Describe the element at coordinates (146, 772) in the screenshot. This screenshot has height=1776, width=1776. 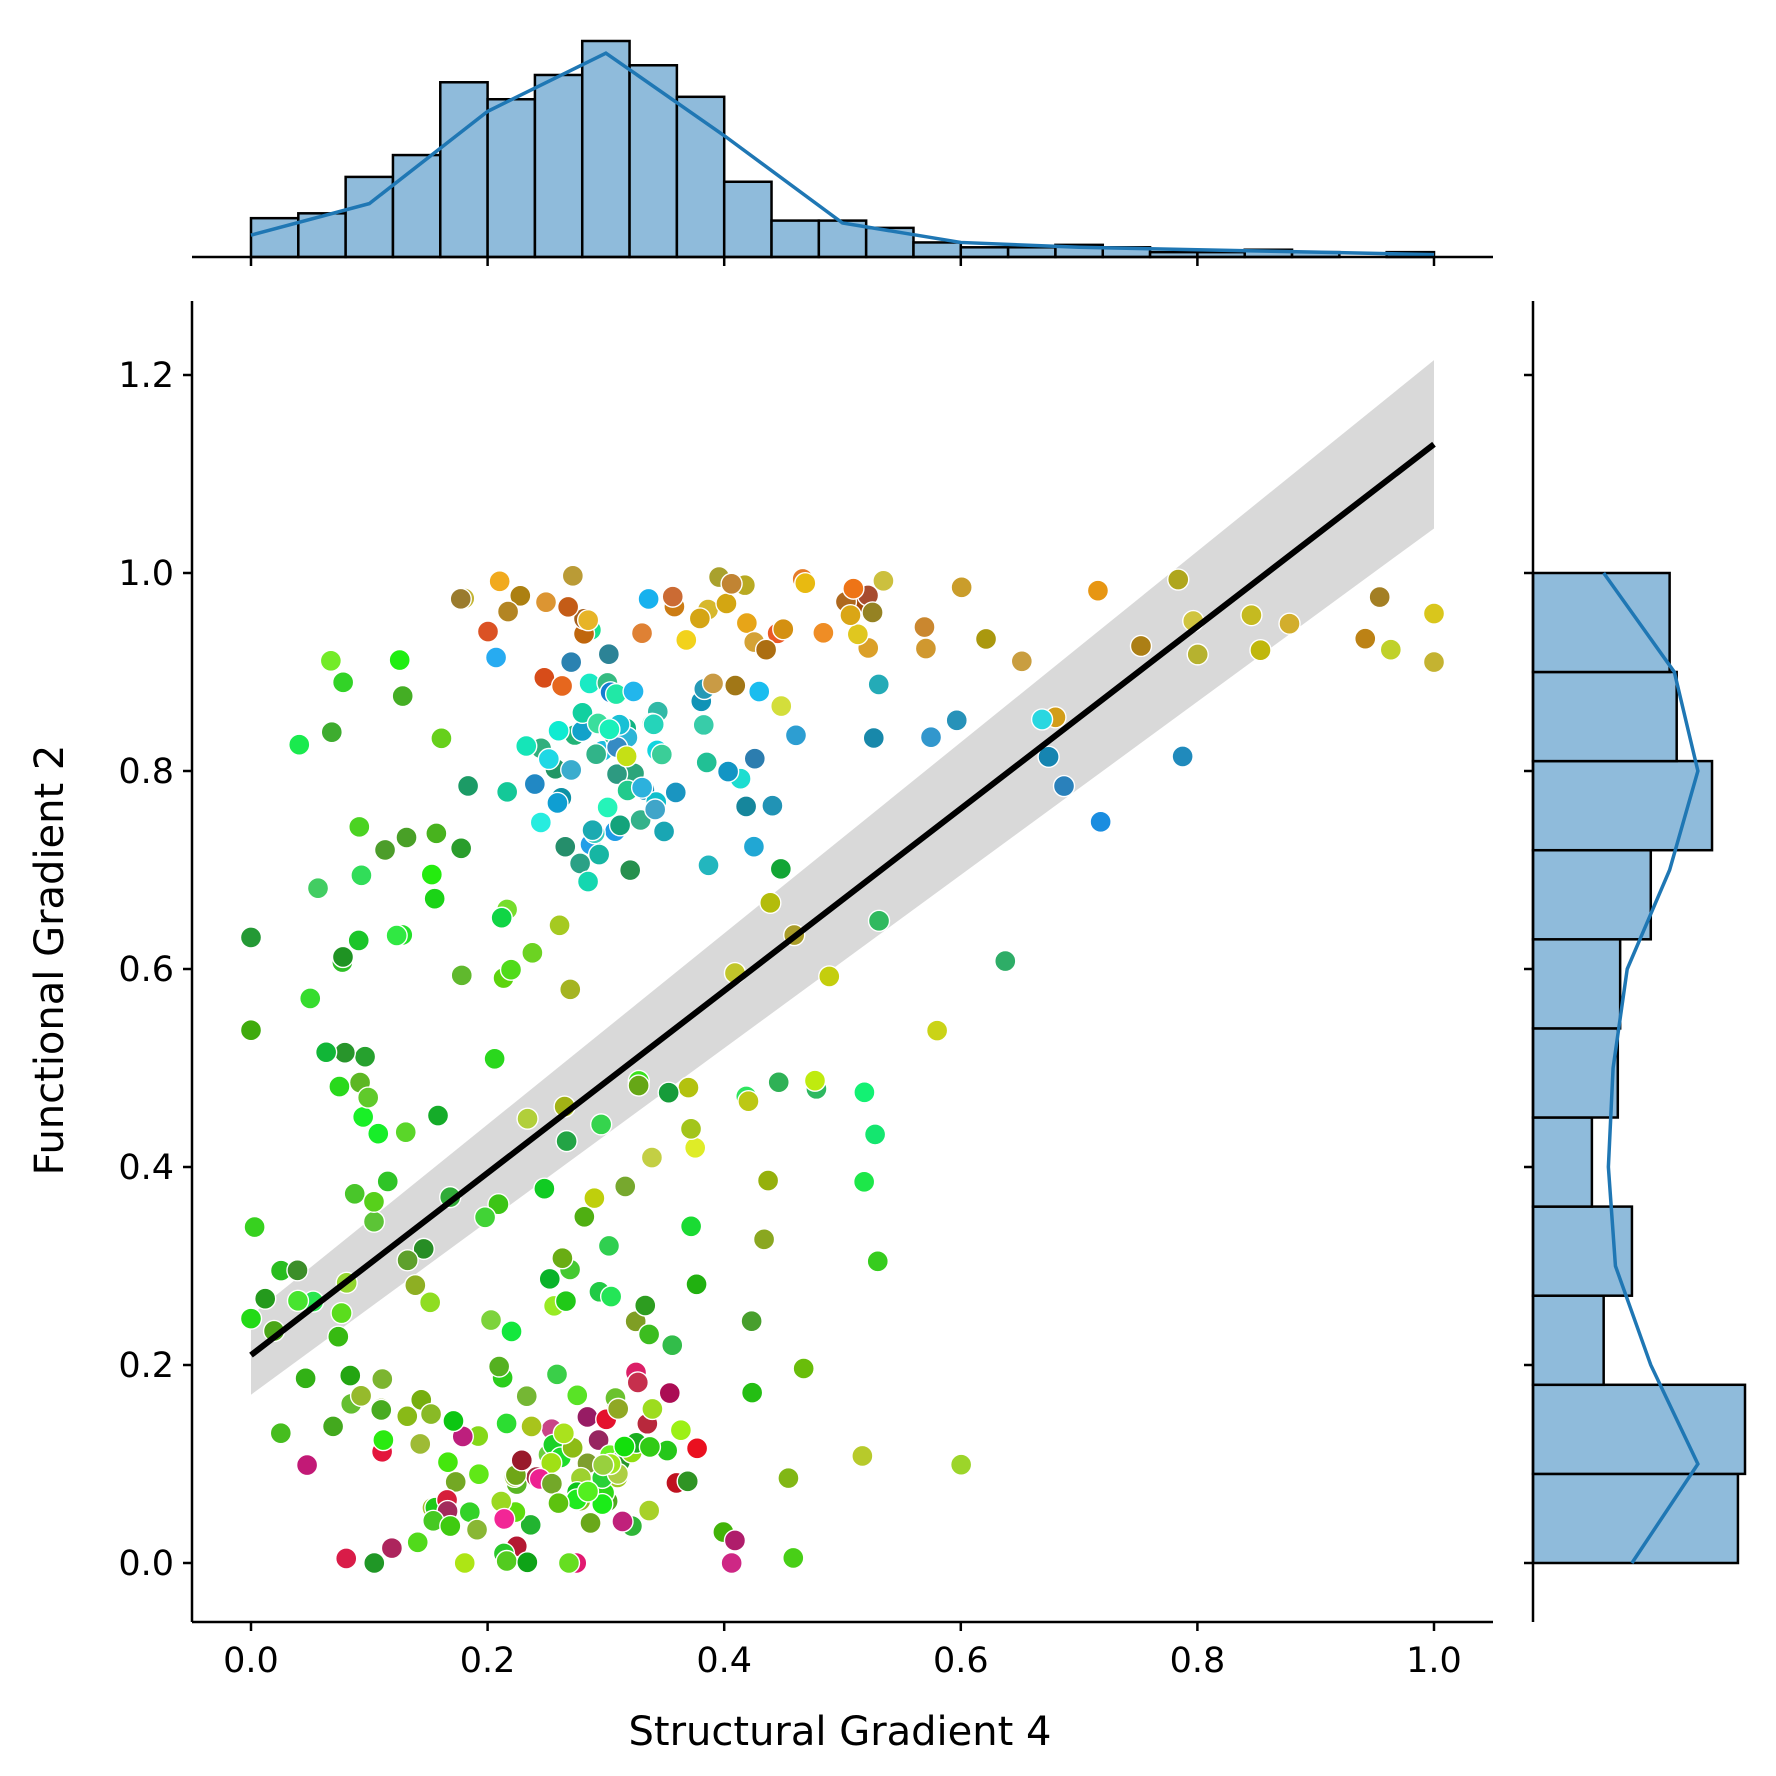
I see `y-tick-label: 0.8` at that location.